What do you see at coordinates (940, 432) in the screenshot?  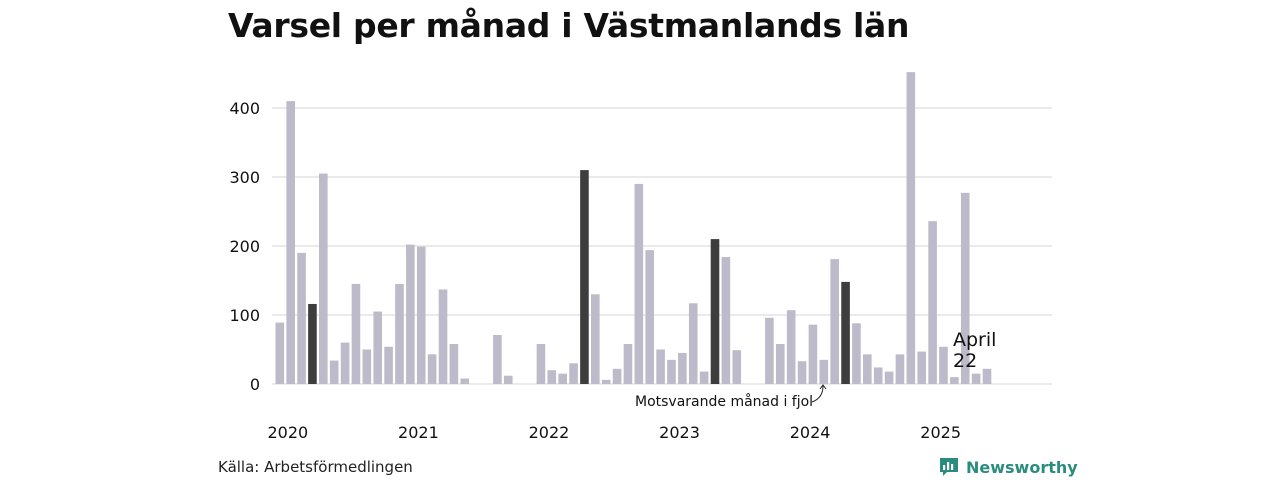 I see `x-tick-label: 2025` at bounding box center [940, 432].